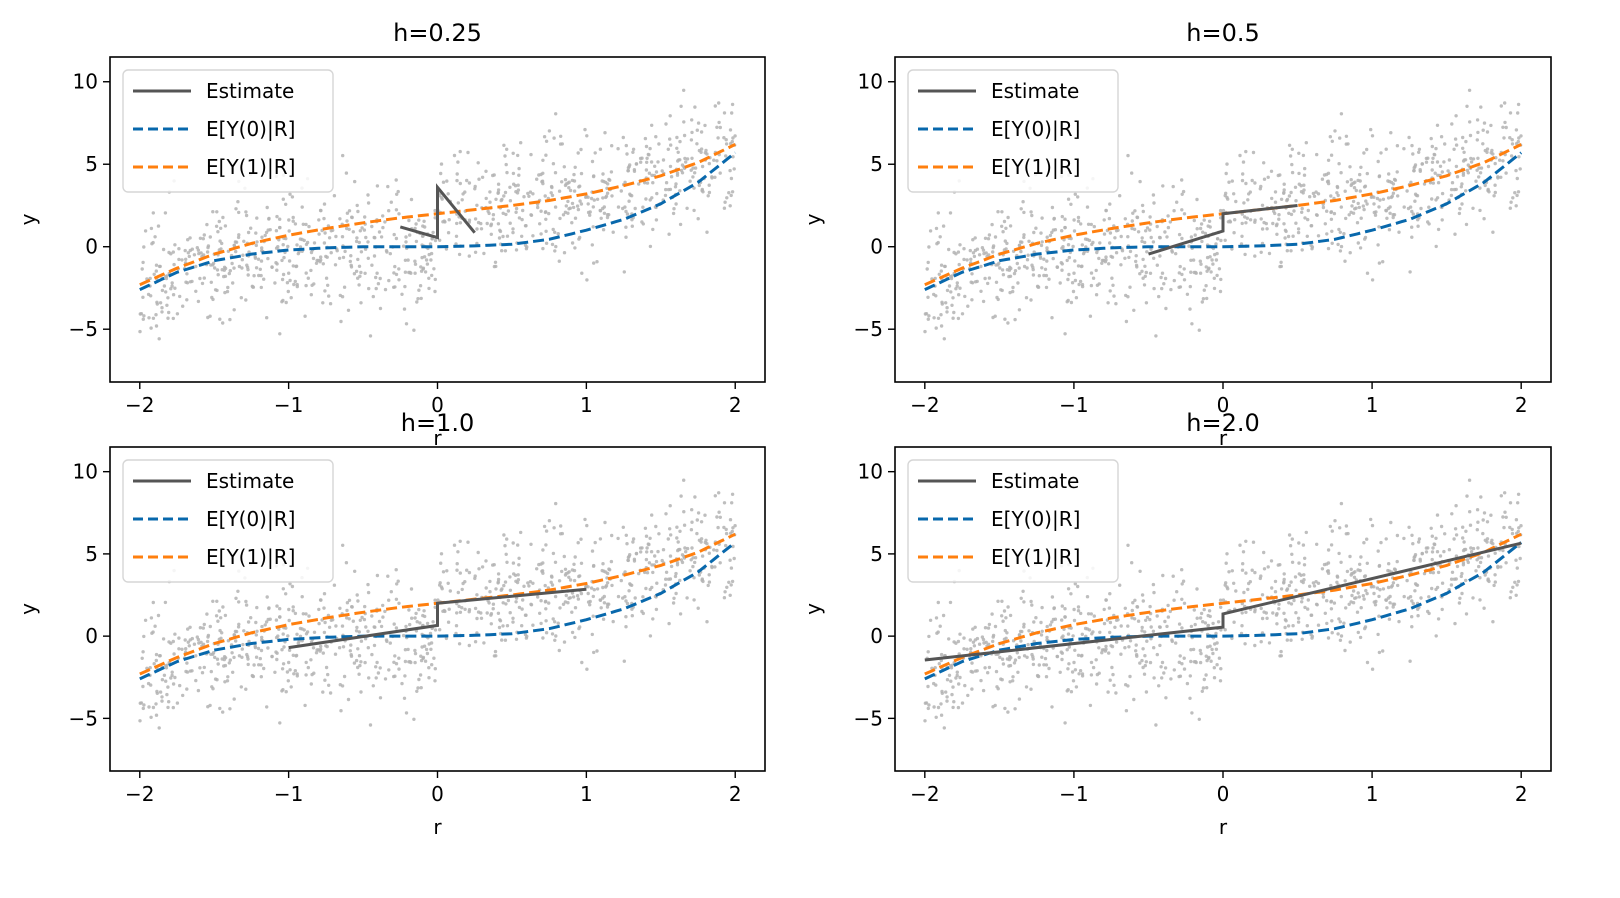  What do you see at coordinates (437, 604) in the screenshot?
I see `plot-area` at bounding box center [437, 604].